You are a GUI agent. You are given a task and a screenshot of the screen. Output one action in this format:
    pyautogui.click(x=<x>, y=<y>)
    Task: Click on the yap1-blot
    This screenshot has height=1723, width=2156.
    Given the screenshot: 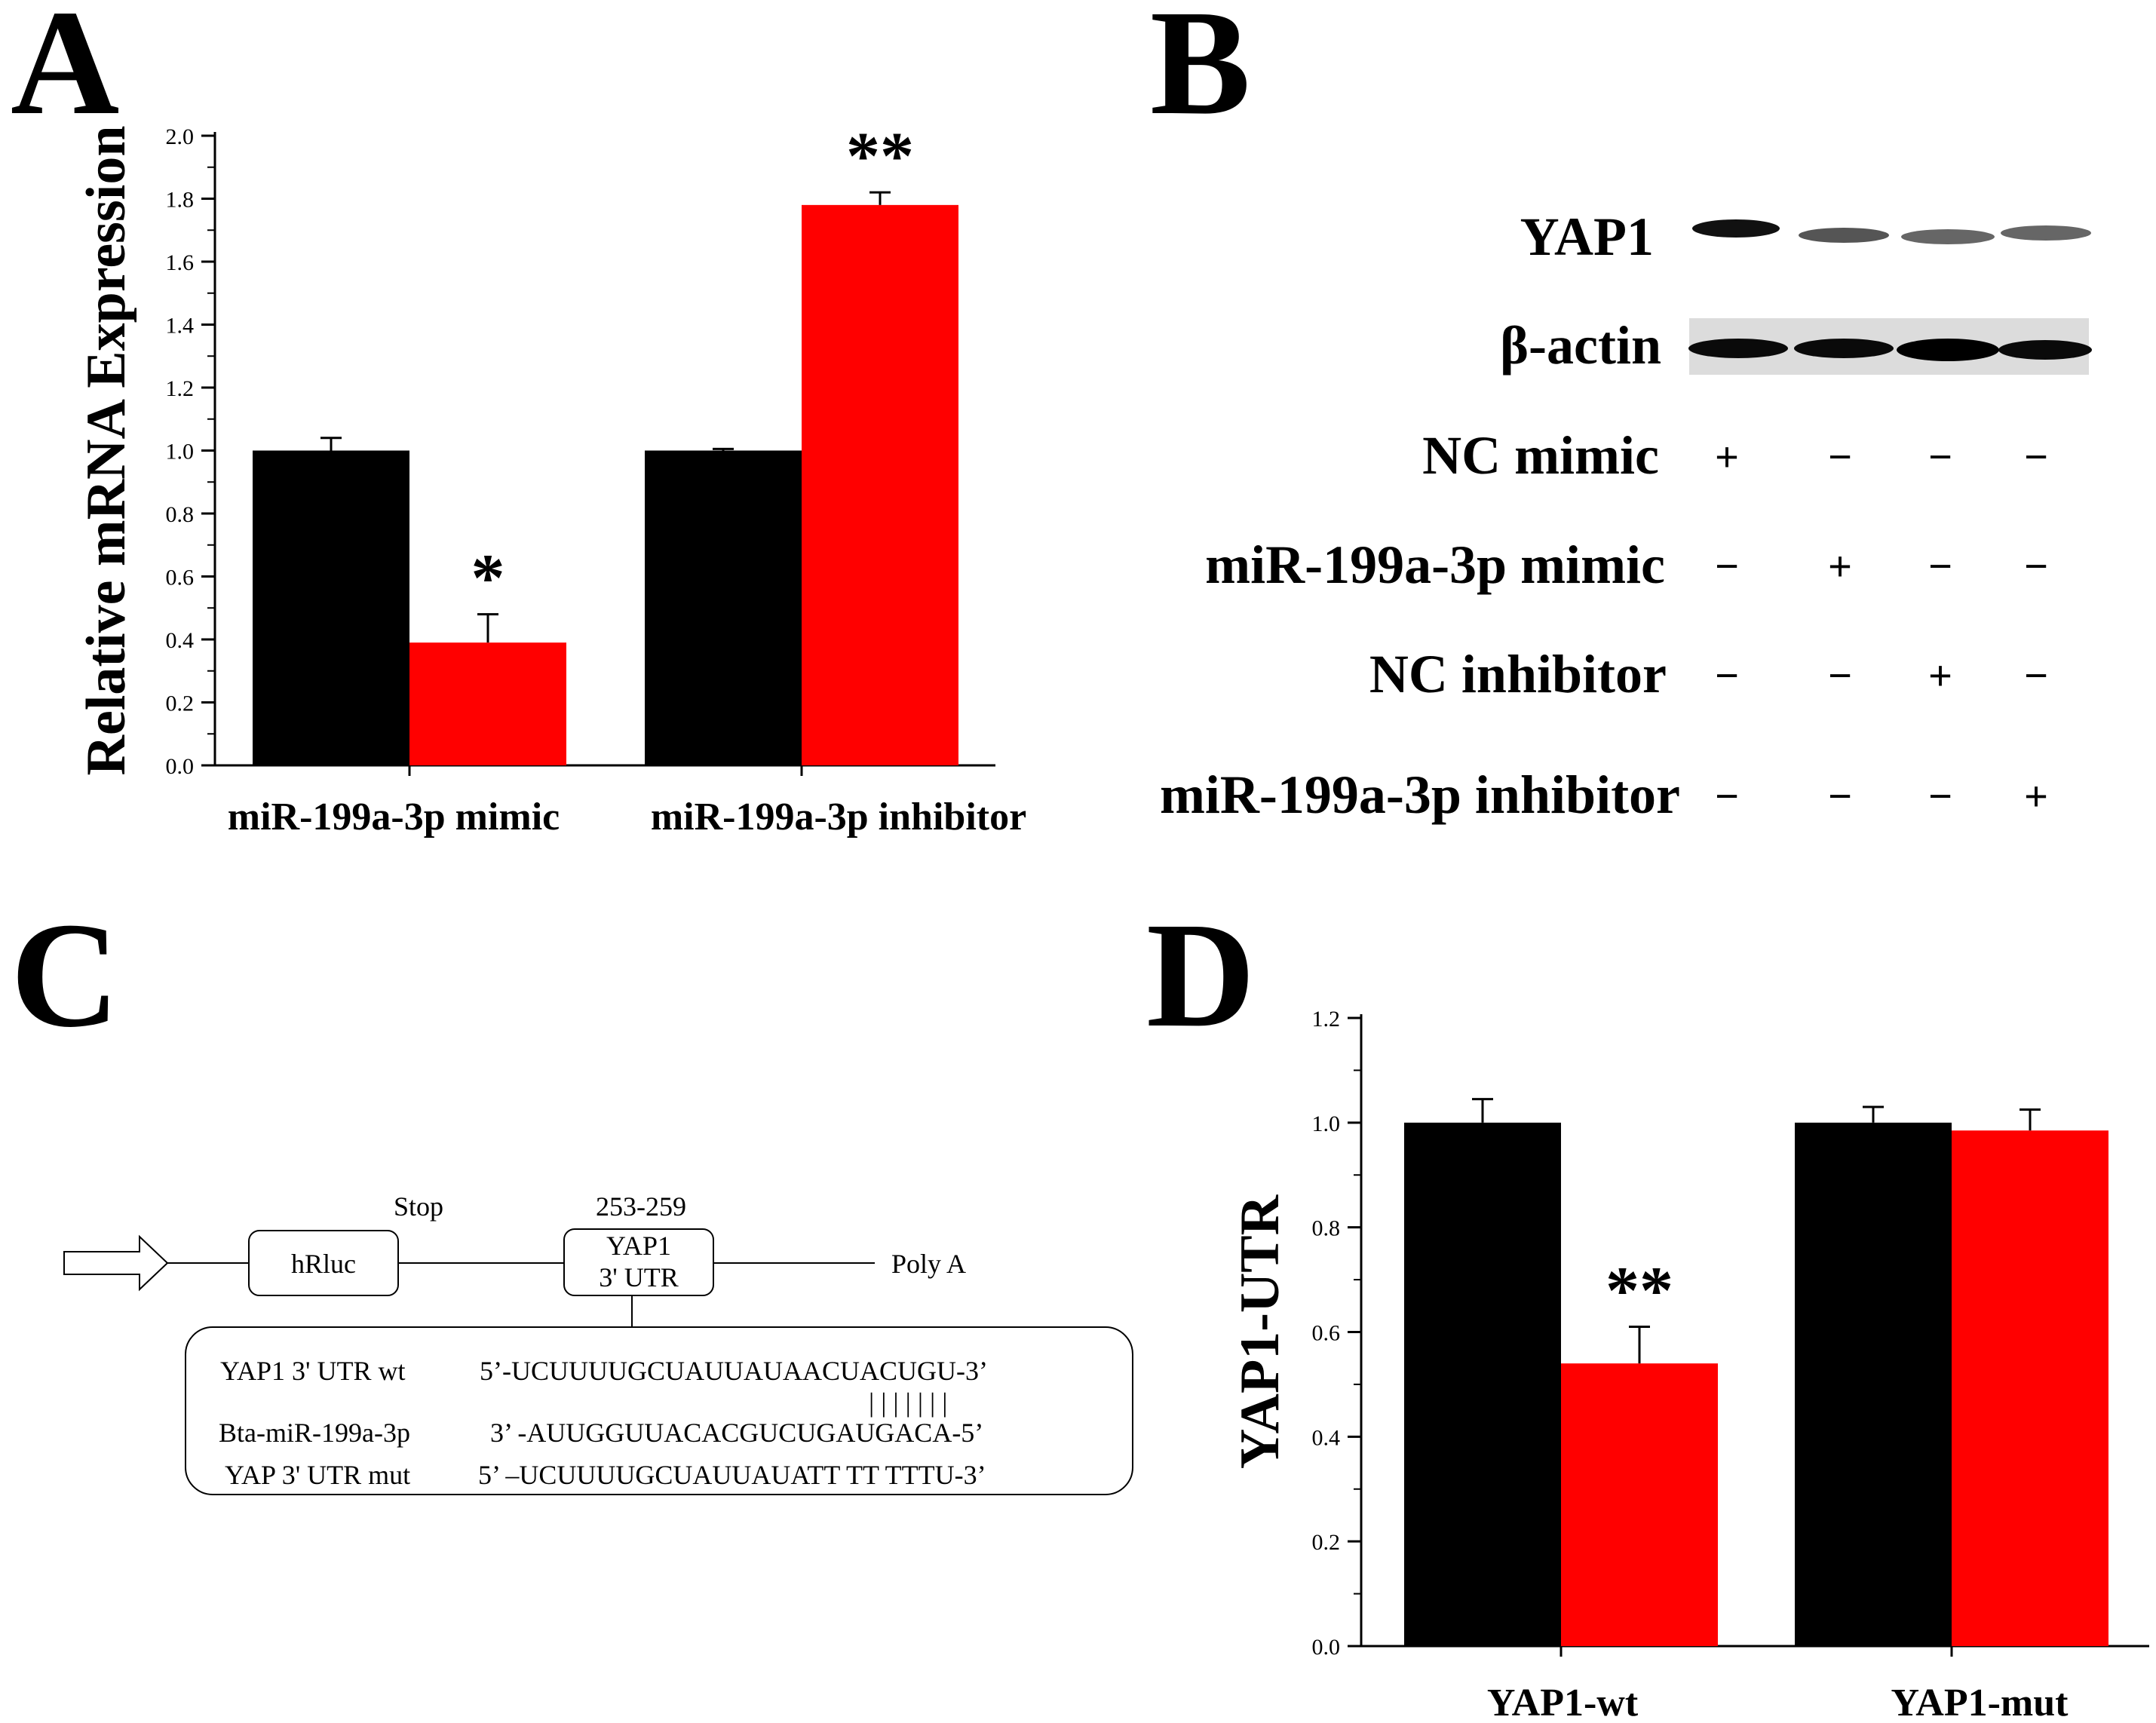 What is the action you would take?
    pyautogui.click(x=1888, y=234)
    